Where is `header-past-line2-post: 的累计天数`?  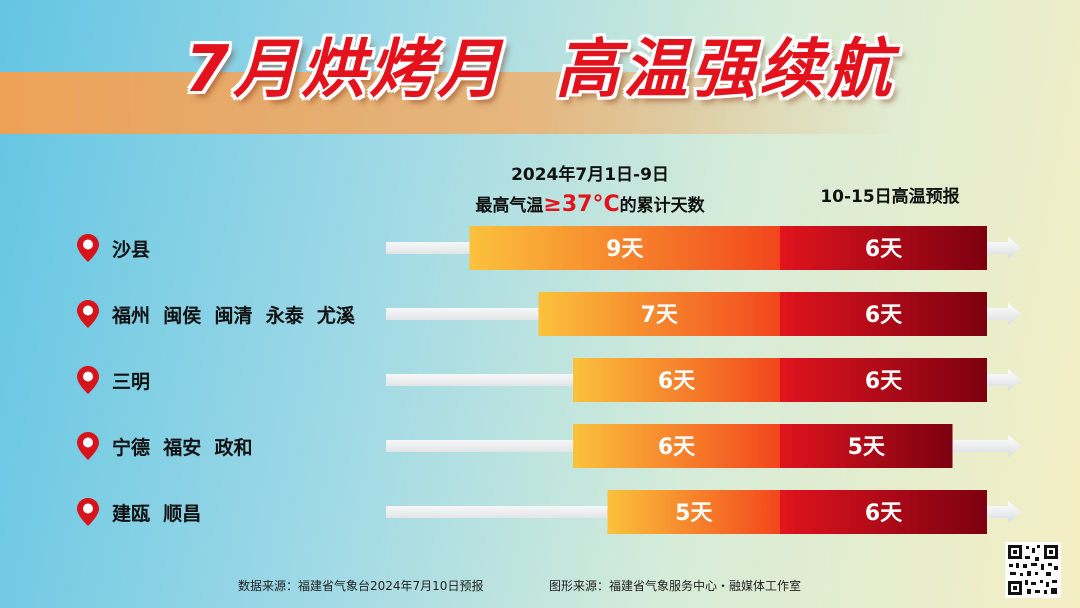 header-past-line2-post: 的累计天数 is located at coordinates (662, 206).